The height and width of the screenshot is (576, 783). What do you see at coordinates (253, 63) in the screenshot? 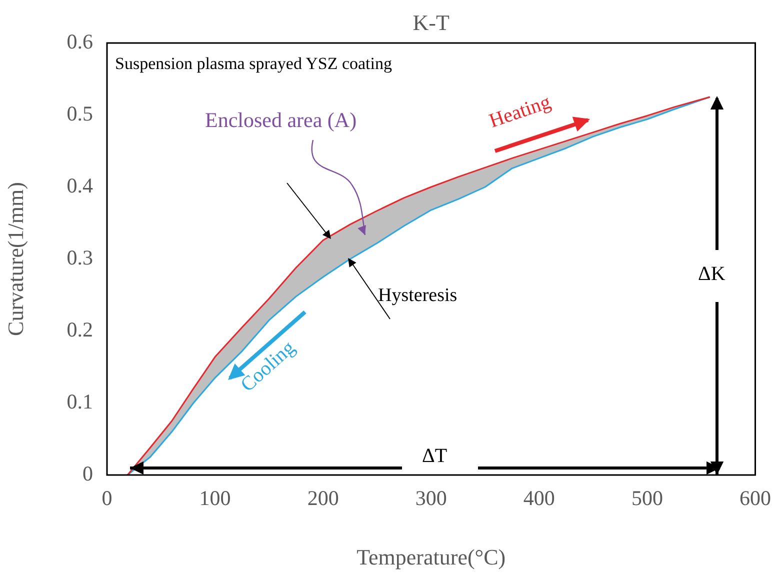
I see `annotation: Suspension plasma sprayed YSZ coating` at bounding box center [253, 63].